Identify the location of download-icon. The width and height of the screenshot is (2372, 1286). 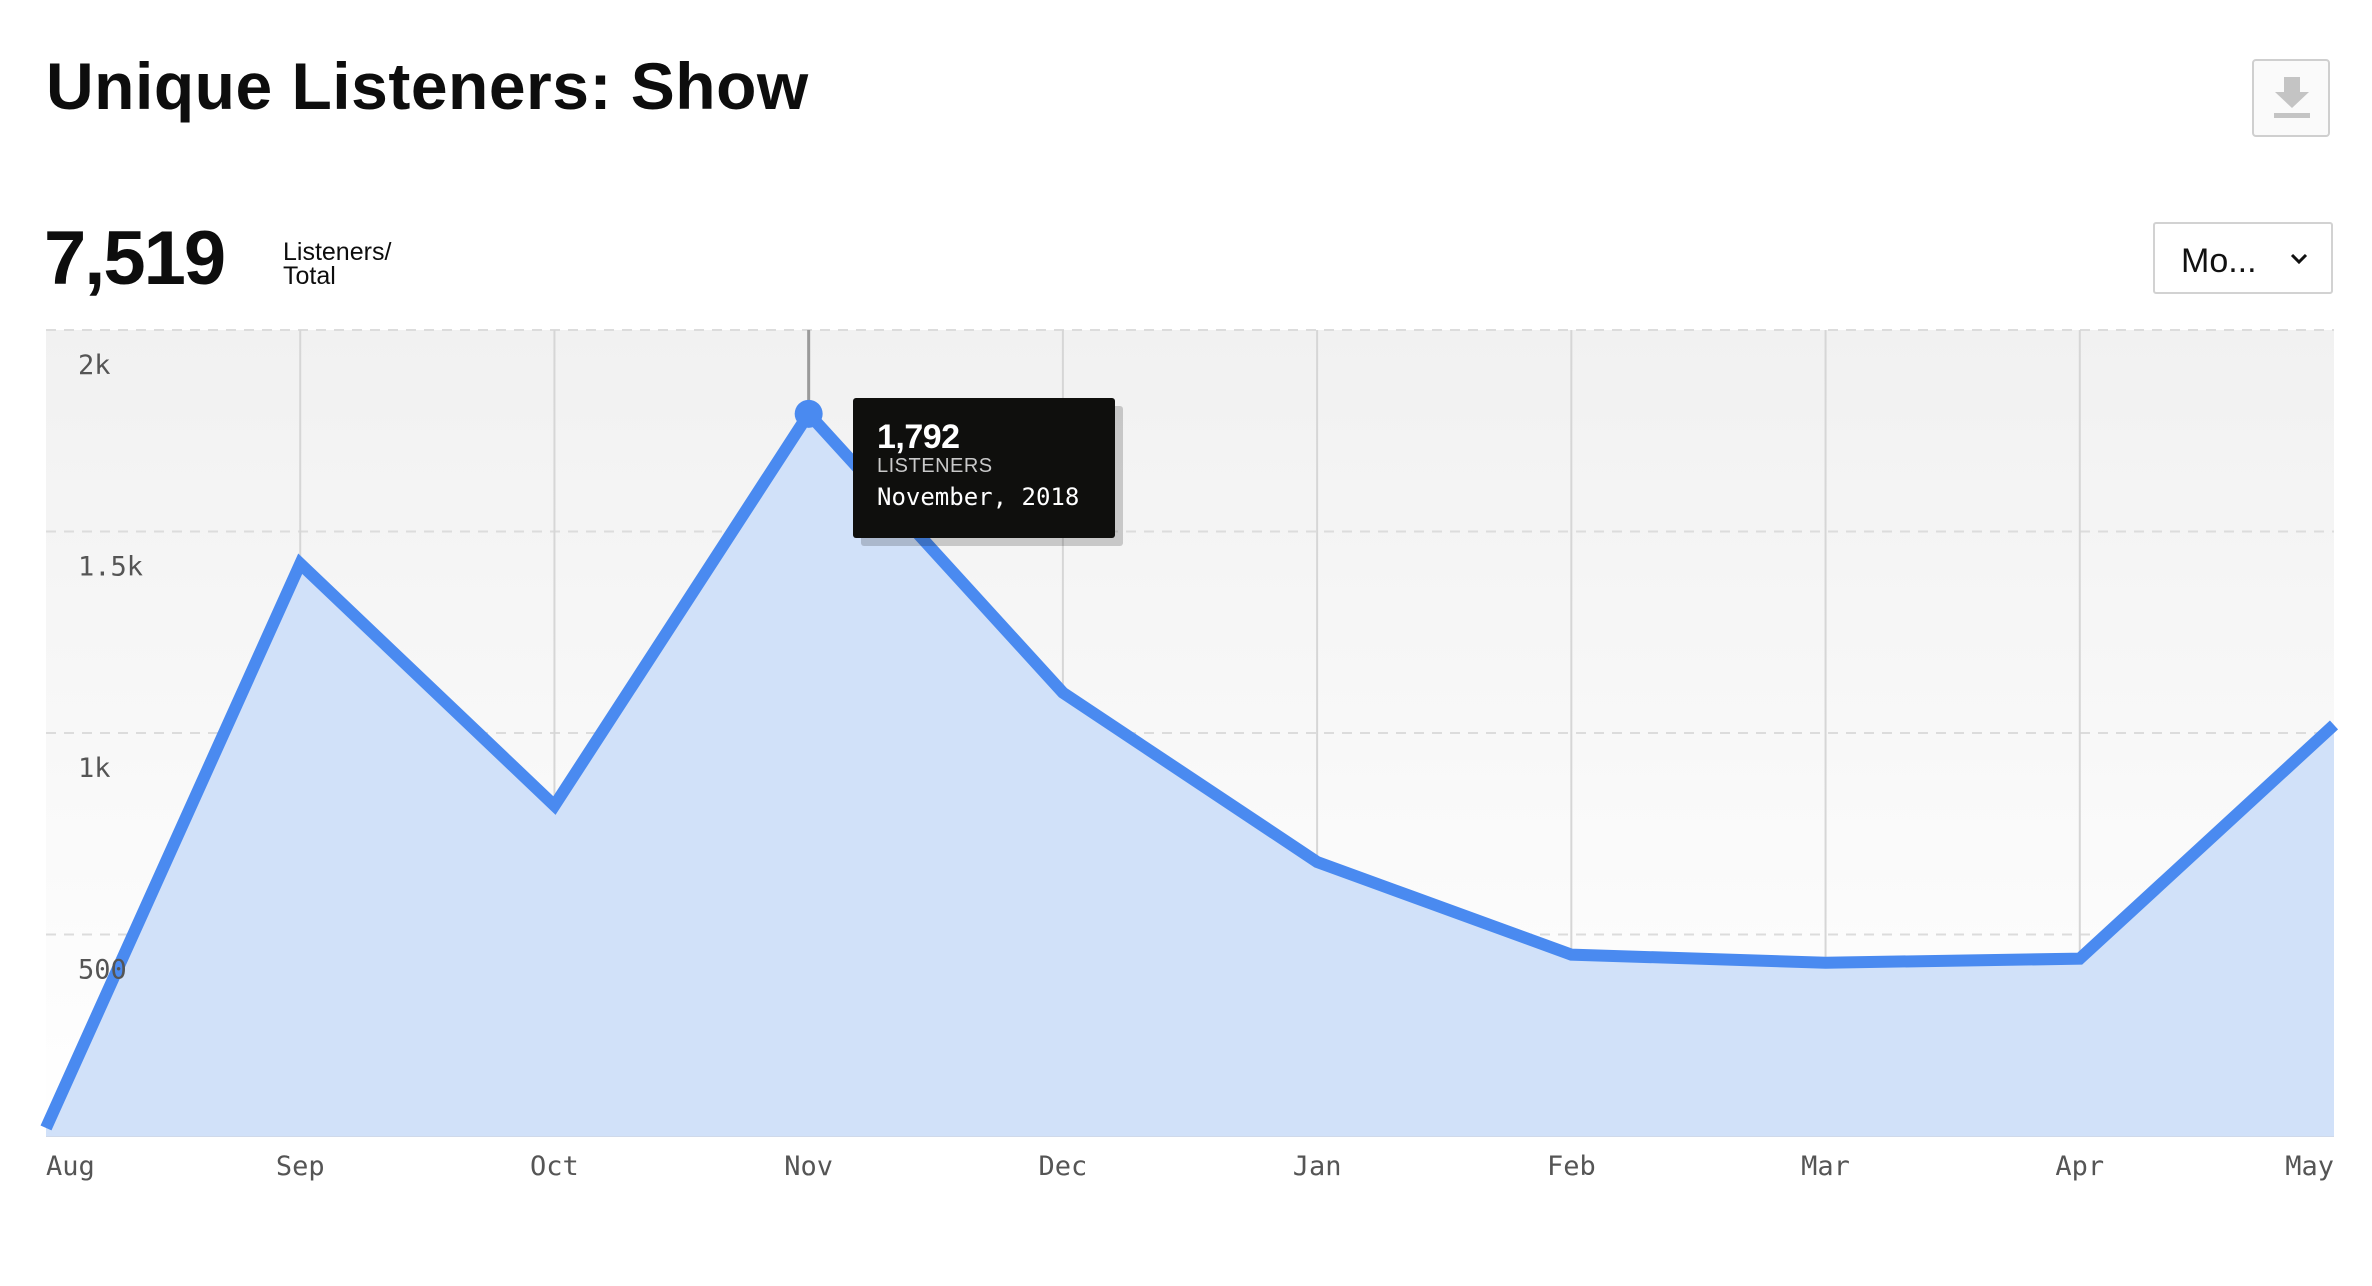
(2292, 97).